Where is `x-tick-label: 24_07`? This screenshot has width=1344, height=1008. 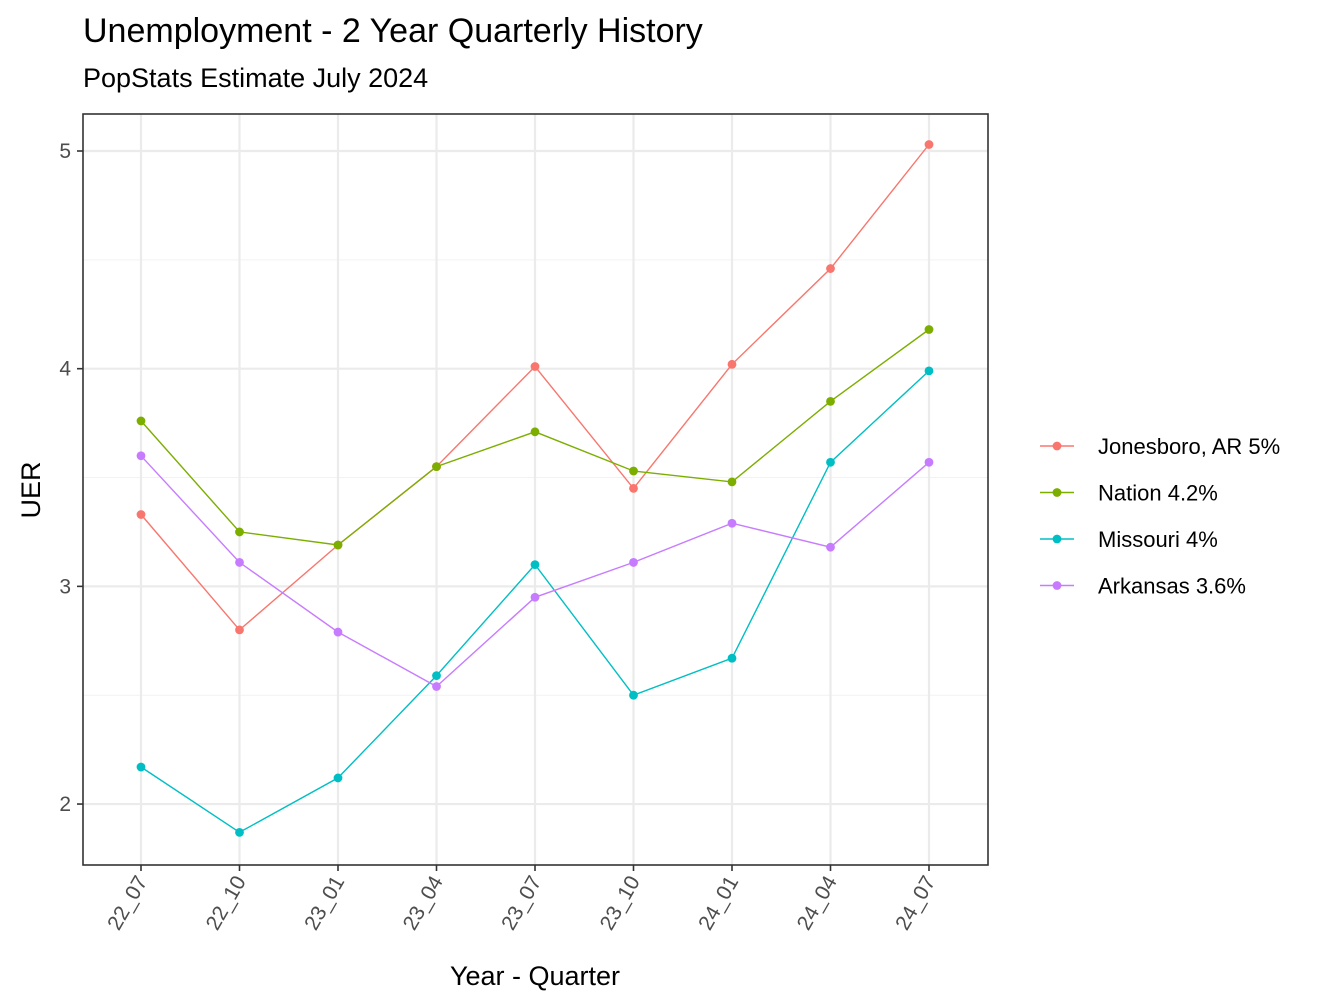 x-tick-label: 24_07 is located at coordinates (915, 903).